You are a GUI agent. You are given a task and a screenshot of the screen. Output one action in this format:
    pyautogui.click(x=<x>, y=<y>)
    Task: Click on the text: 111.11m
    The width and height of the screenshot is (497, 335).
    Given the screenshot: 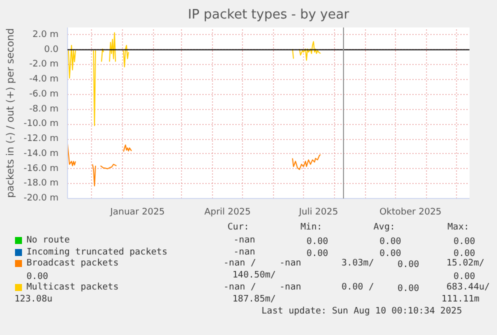 What is the action you would take?
    pyautogui.click(x=461, y=299)
    